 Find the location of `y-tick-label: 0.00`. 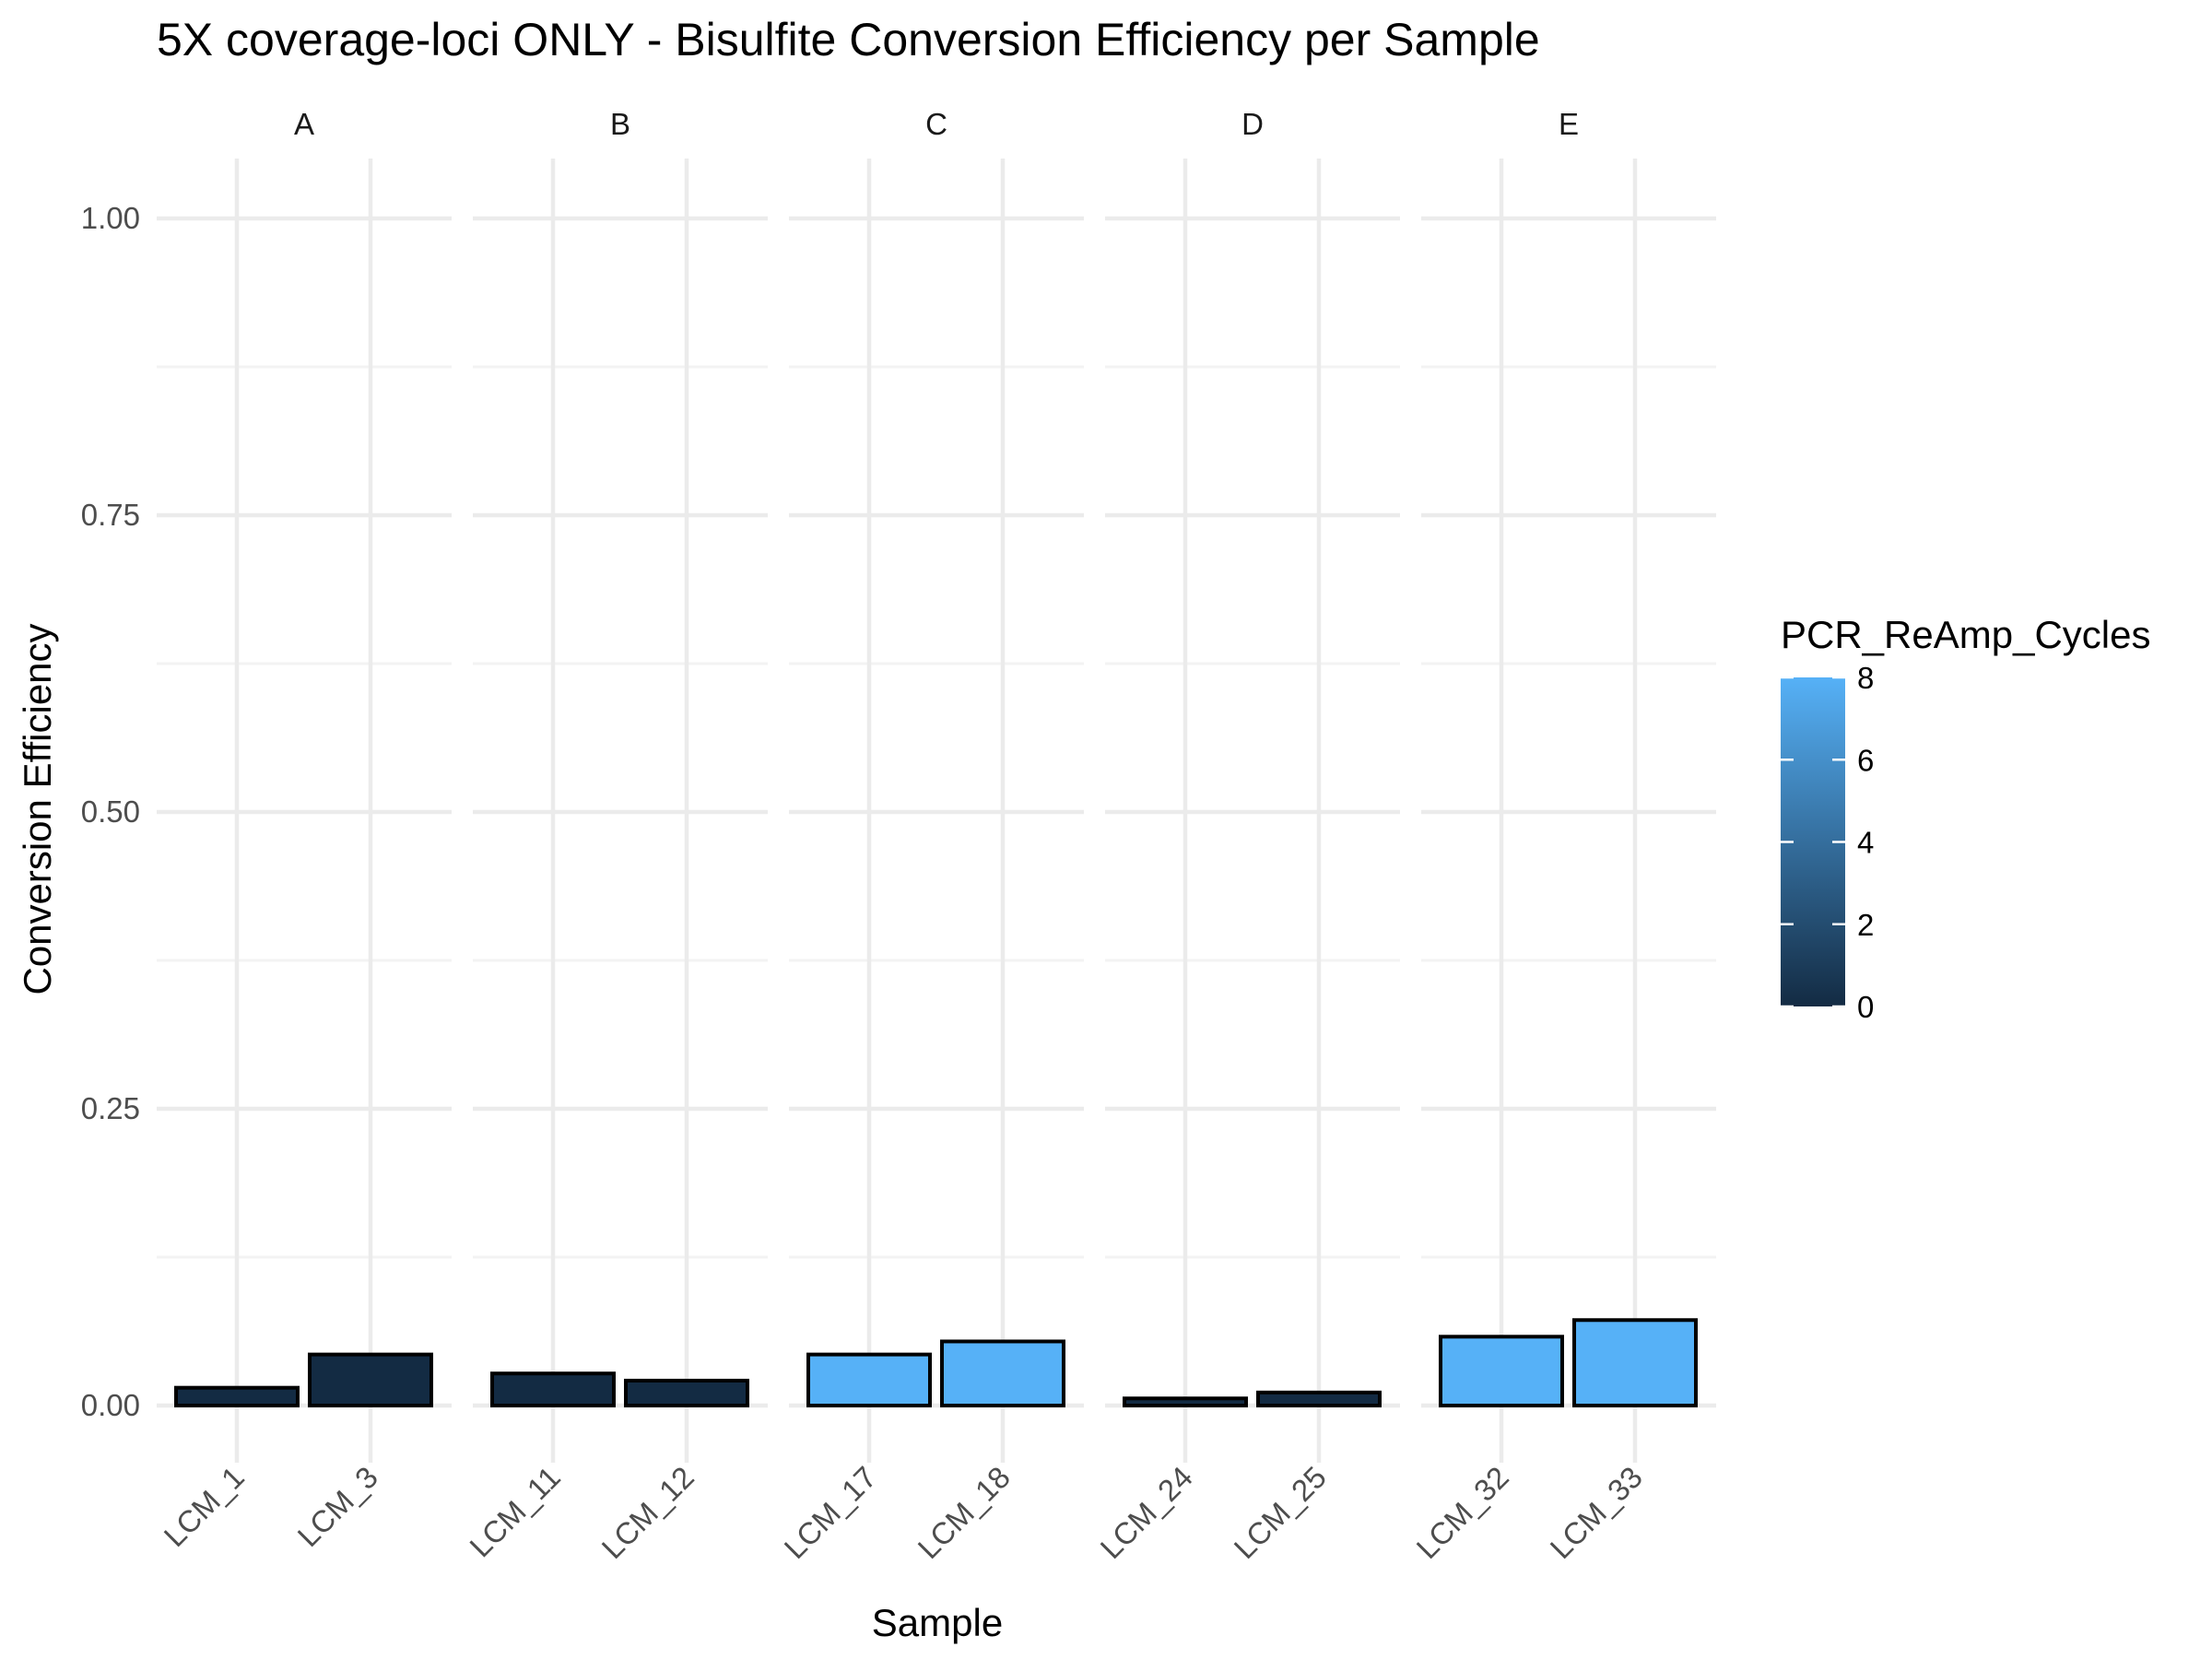

y-tick-label: 0.00 is located at coordinates (110, 1405).